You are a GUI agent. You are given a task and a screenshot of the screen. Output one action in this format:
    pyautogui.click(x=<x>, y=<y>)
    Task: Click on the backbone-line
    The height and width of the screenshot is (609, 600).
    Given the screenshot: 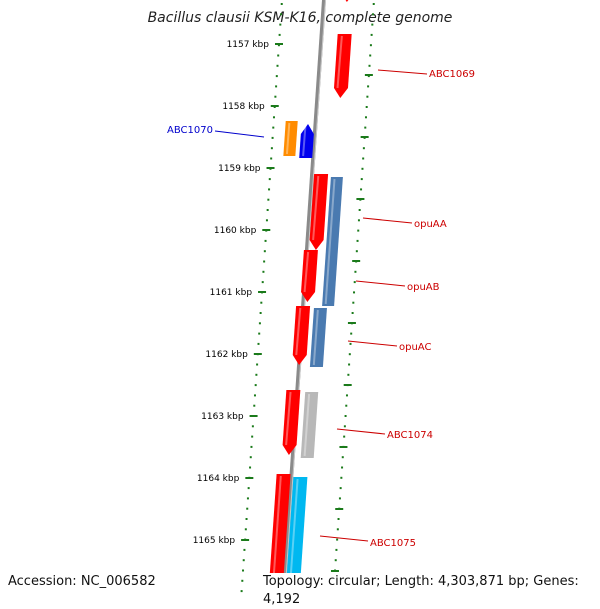 What is the action you would take?
    pyautogui.click(x=303, y=300)
    